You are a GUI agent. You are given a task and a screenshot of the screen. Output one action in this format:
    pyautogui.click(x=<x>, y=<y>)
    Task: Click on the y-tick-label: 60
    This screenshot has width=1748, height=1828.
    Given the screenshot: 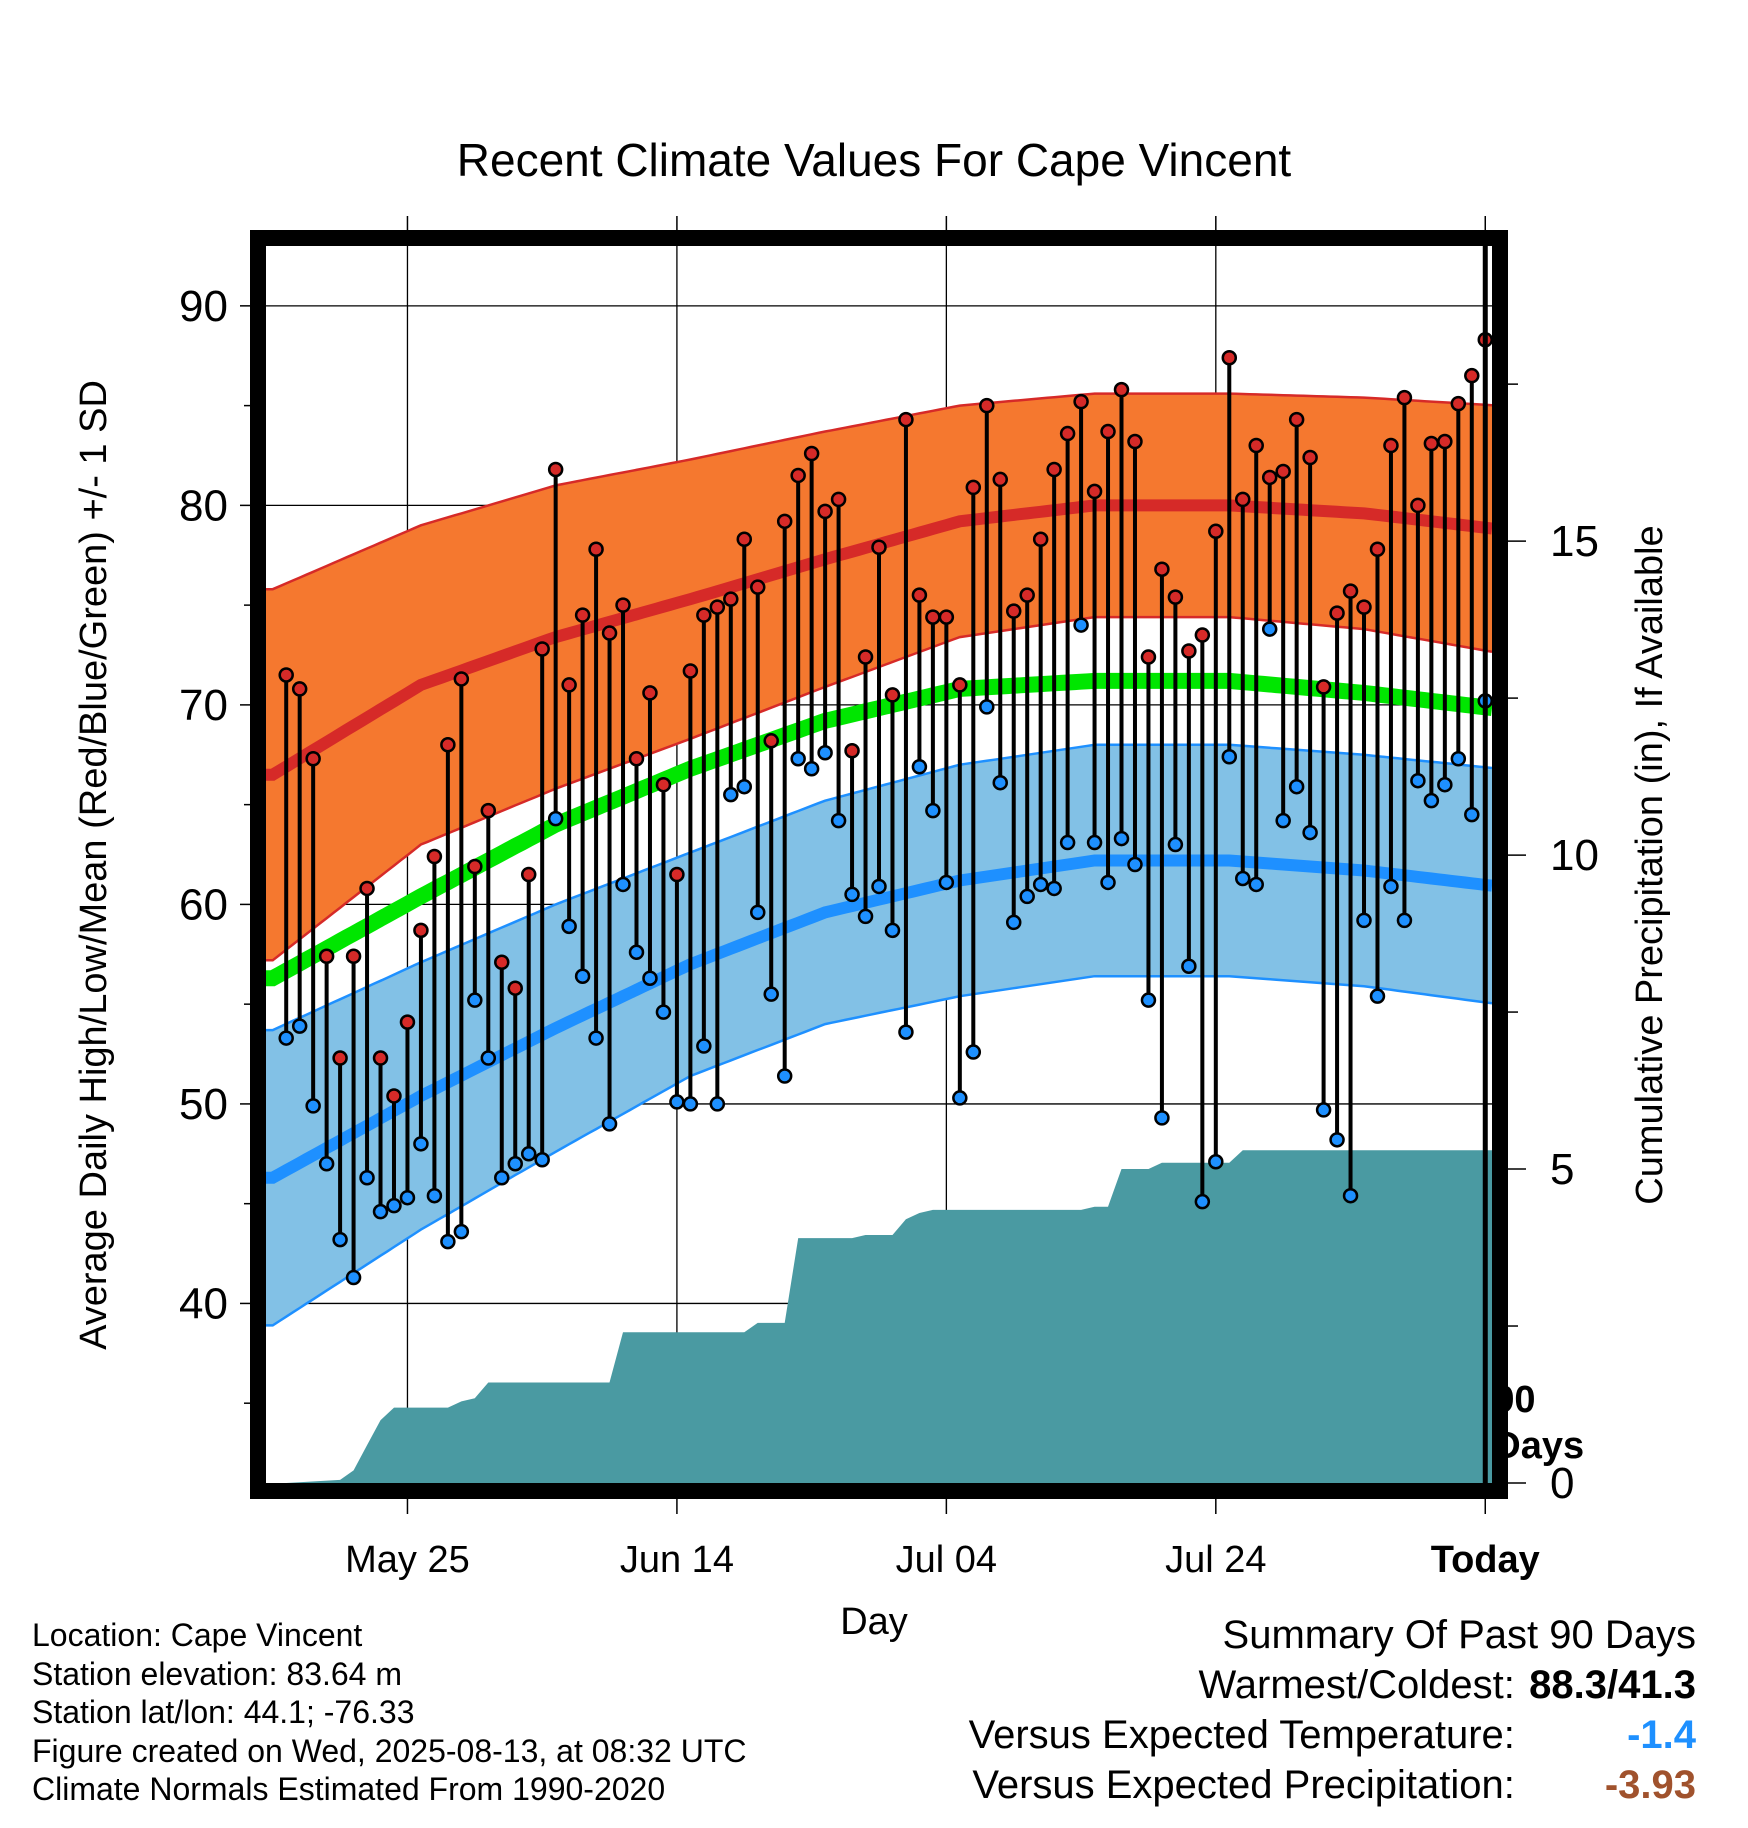 What is the action you would take?
    pyautogui.click(x=203, y=904)
    